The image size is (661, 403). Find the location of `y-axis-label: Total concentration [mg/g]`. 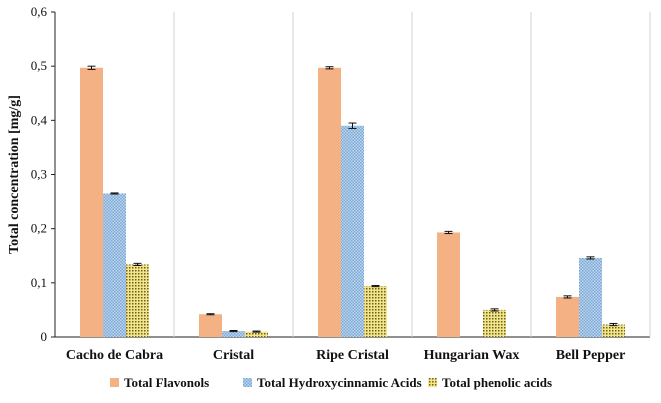

y-axis-label: Total concentration [mg/g] is located at coordinates (14, 174).